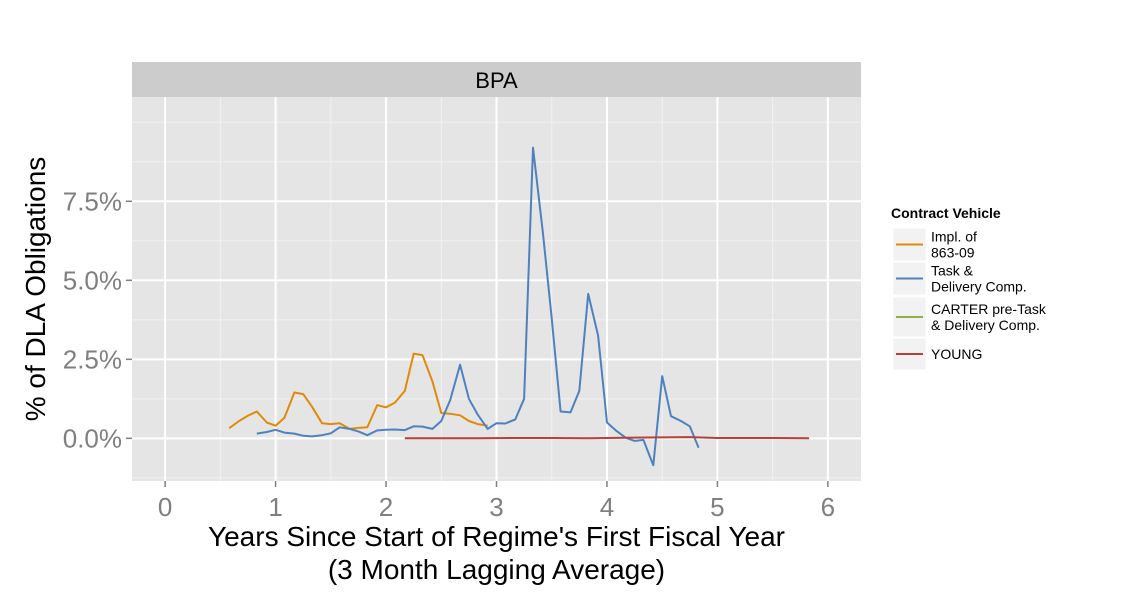 Image resolution: width=1125 pixels, height=600 pixels. I want to click on facet-strip-background, so click(496, 79).